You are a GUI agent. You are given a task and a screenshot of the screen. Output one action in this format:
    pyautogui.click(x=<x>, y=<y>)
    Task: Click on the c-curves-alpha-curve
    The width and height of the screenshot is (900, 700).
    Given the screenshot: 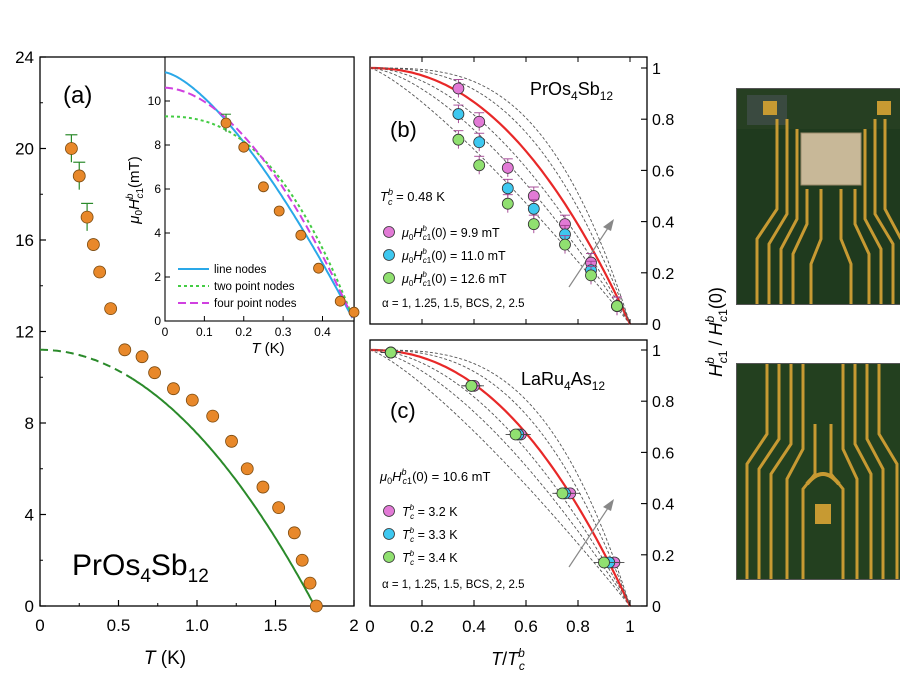 What is the action you would take?
    pyautogui.click(x=500, y=478)
    